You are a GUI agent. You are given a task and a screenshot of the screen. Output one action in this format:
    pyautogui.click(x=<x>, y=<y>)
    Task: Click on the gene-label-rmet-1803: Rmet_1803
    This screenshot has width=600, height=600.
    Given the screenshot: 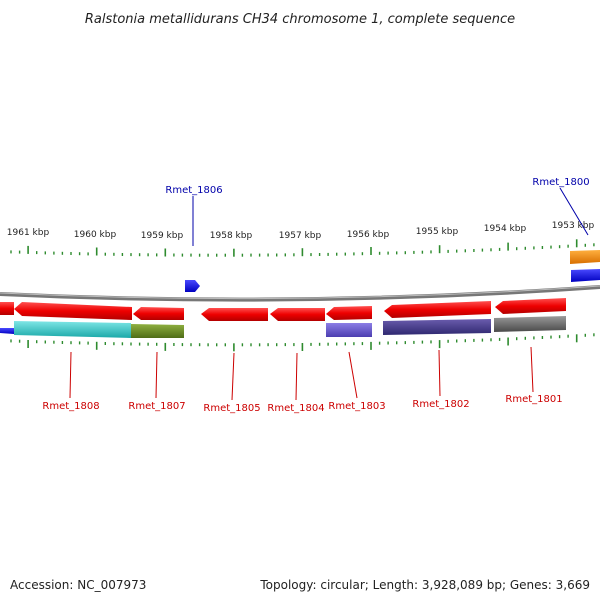 What is the action you would take?
    pyautogui.click(x=356, y=406)
    